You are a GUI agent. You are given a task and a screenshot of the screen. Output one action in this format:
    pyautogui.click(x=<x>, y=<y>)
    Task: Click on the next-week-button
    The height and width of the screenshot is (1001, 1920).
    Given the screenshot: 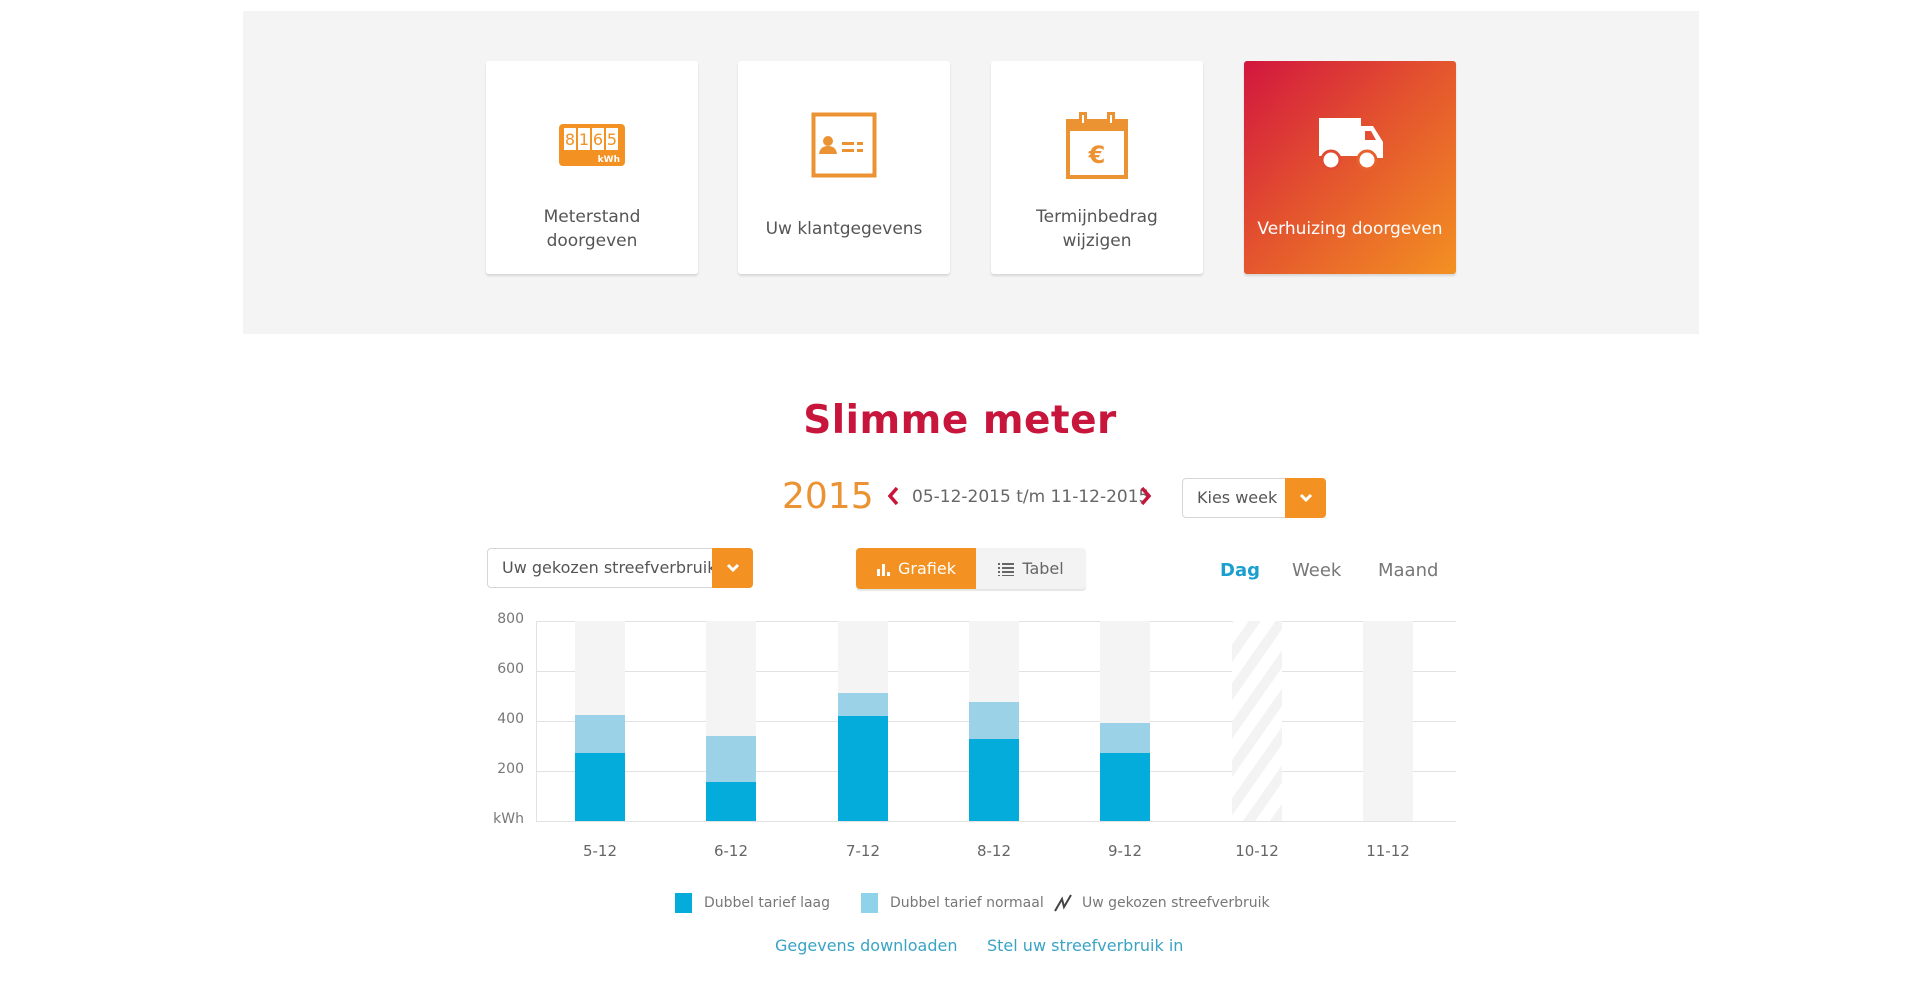 What is the action you would take?
    pyautogui.click(x=1146, y=496)
    